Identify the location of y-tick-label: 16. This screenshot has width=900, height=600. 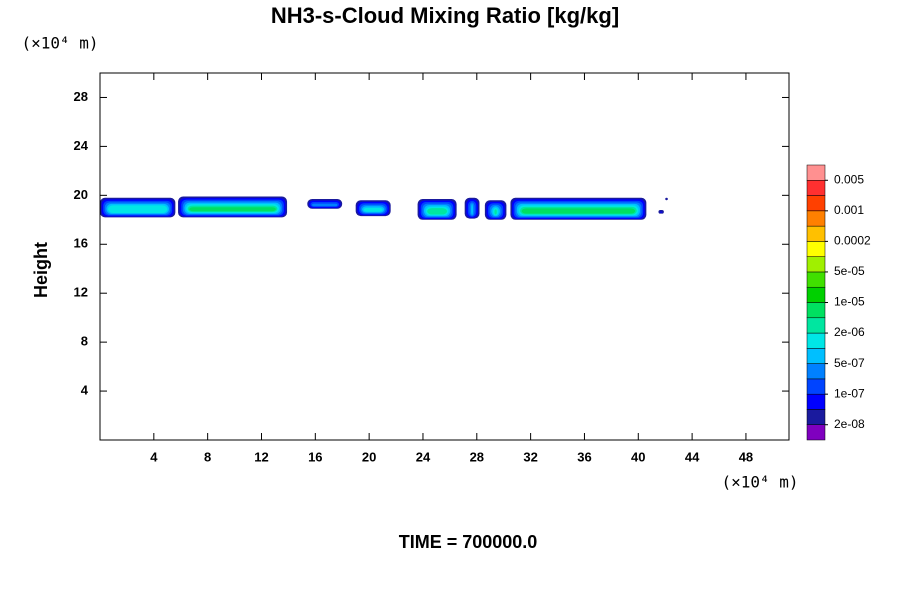
(81, 243).